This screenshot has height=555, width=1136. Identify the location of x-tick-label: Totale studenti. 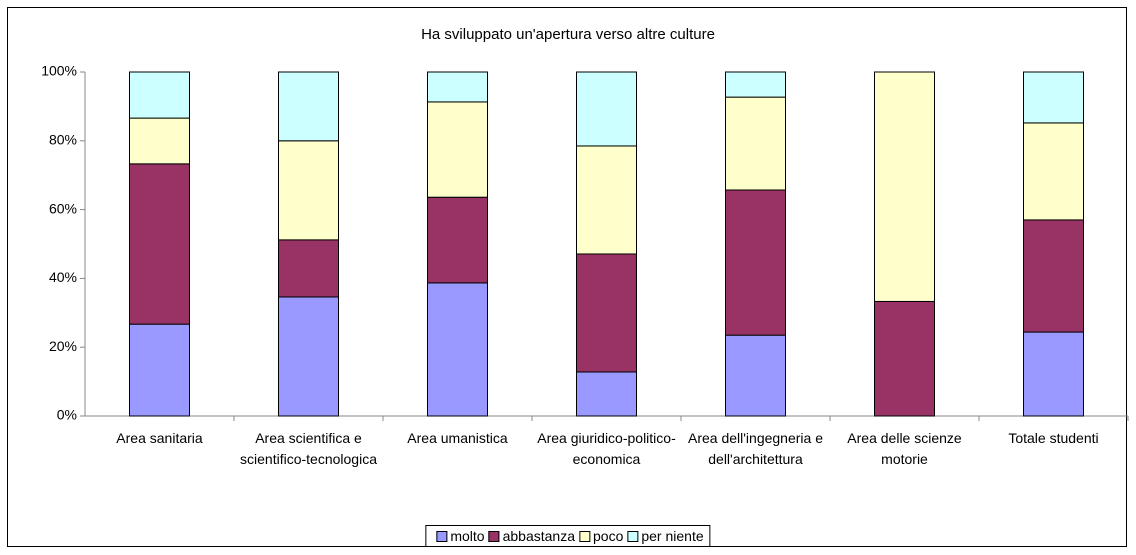
(1053, 438).